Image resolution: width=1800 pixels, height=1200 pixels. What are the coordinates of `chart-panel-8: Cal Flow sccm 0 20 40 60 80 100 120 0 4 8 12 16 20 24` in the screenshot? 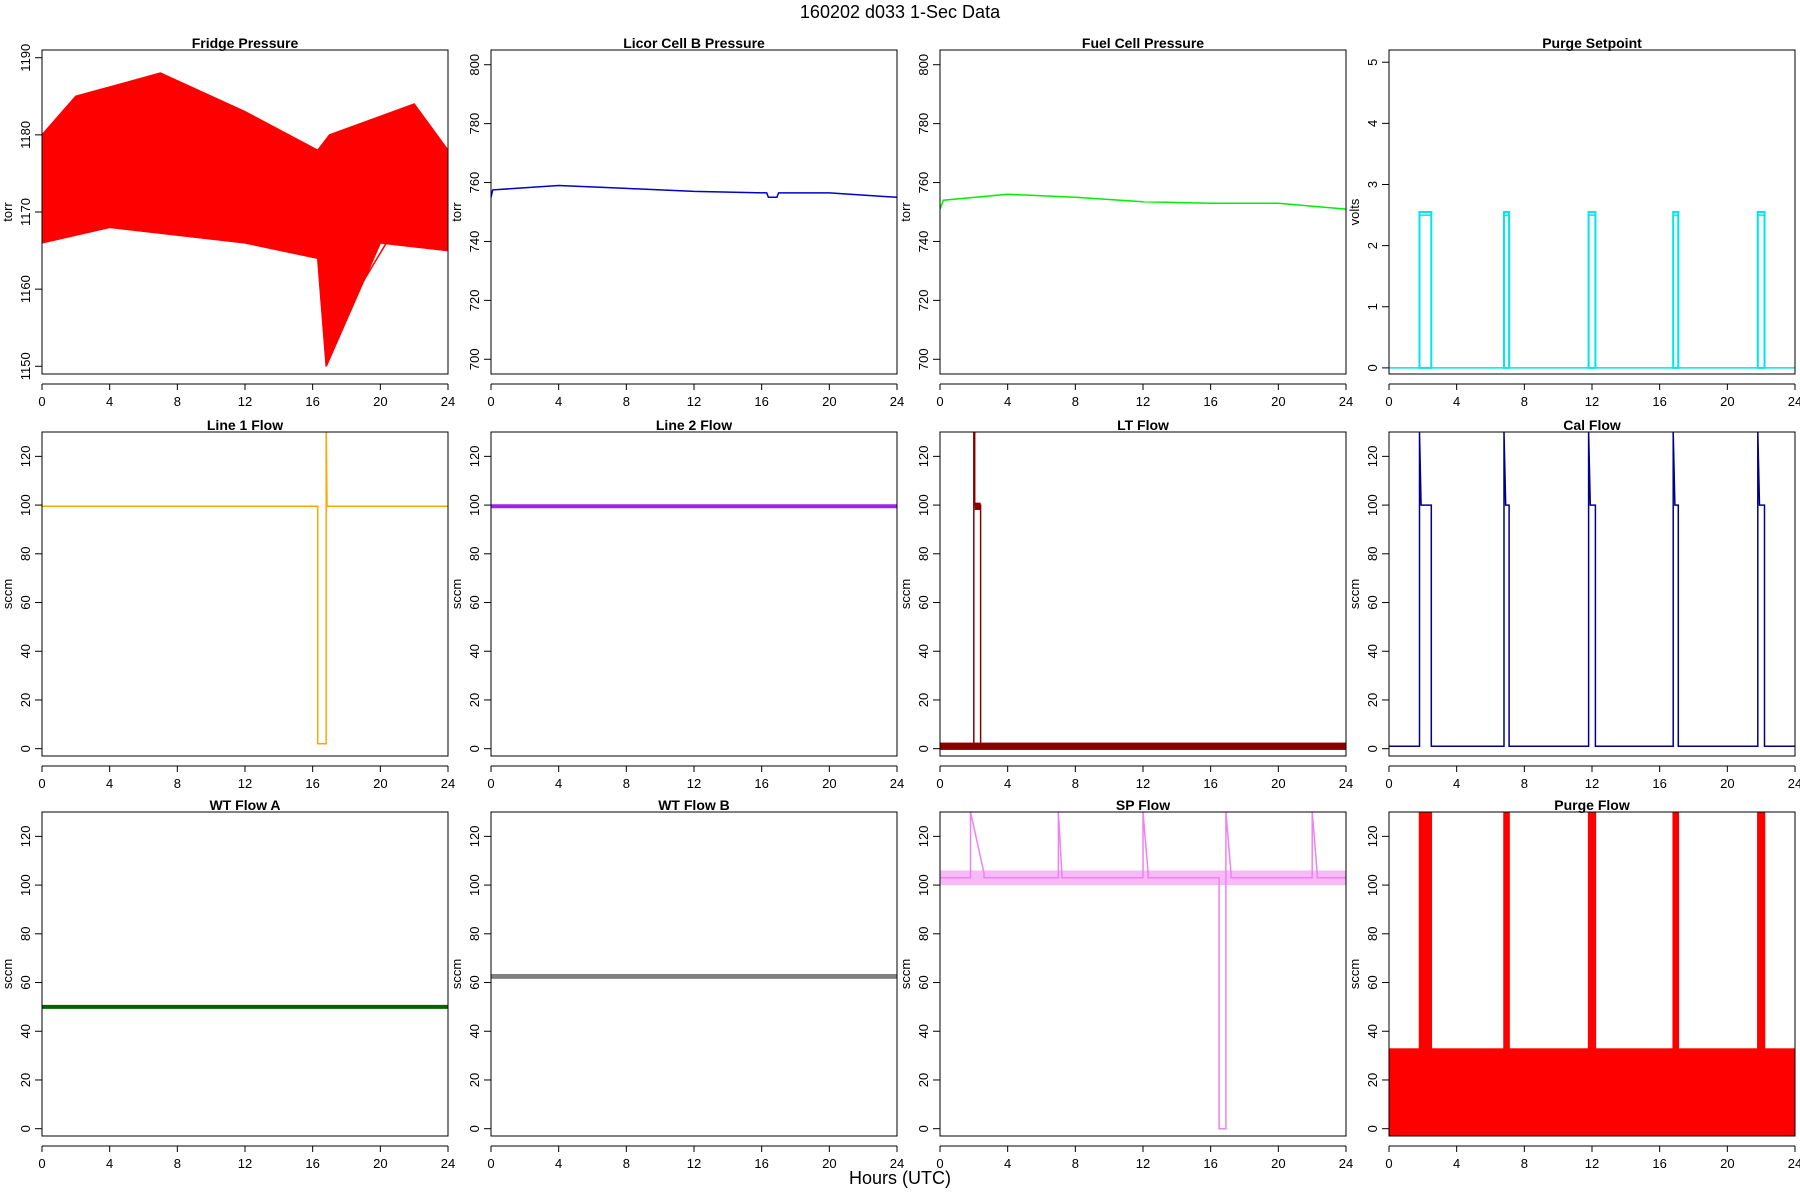 It's located at (1573, 604).